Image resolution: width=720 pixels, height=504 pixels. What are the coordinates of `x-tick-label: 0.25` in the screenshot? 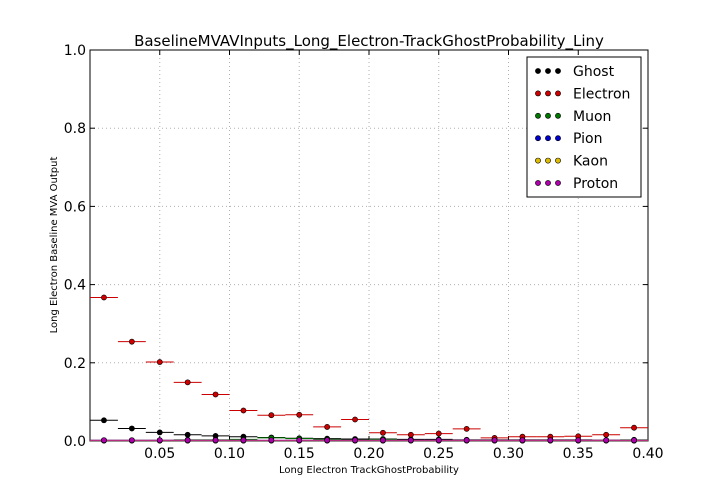 It's located at (438, 454).